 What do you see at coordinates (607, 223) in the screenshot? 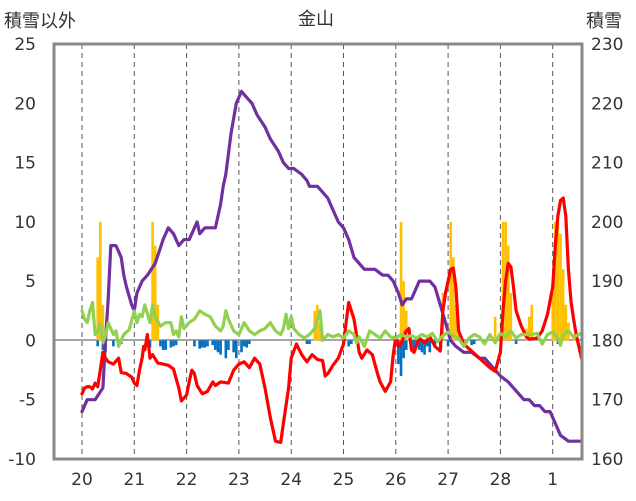
I see `right-tick-label: 200` at bounding box center [607, 223].